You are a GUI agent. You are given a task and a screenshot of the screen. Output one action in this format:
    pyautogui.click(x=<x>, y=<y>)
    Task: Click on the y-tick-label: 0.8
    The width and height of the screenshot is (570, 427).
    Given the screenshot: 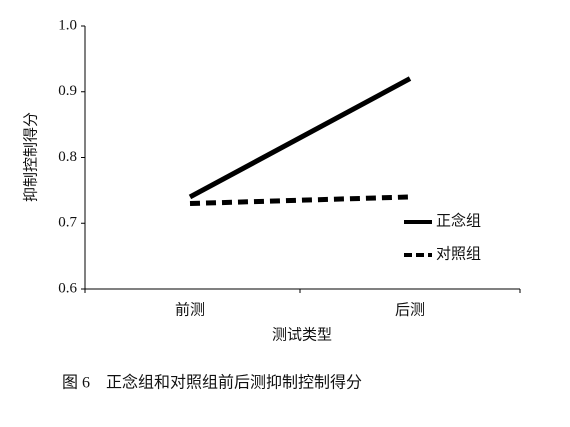 What is the action you would take?
    pyautogui.click(x=67, y=157)
    